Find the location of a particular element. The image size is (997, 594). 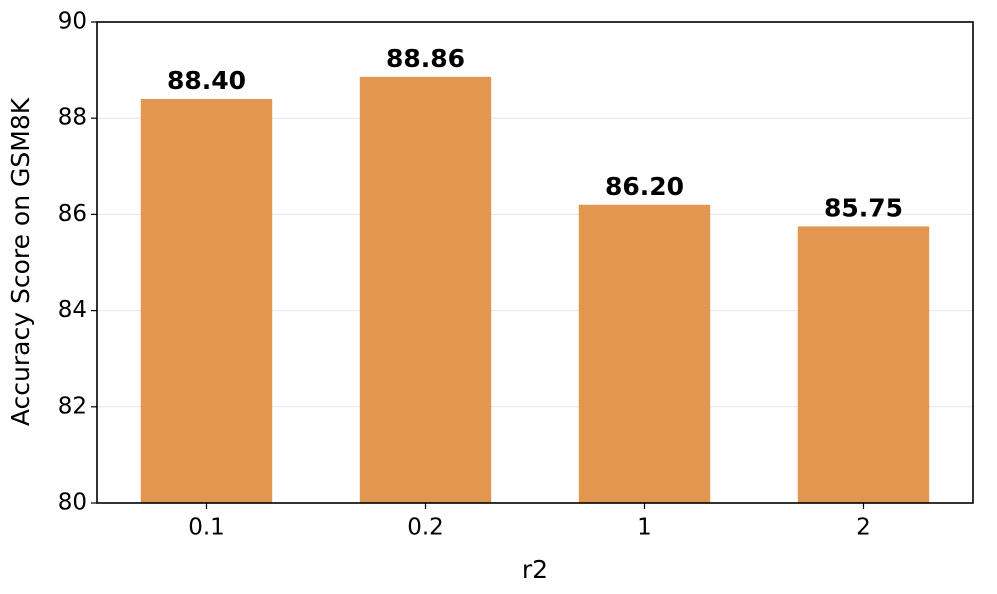

x-tick-label: 0.1 is located at coordinates (206, 528).